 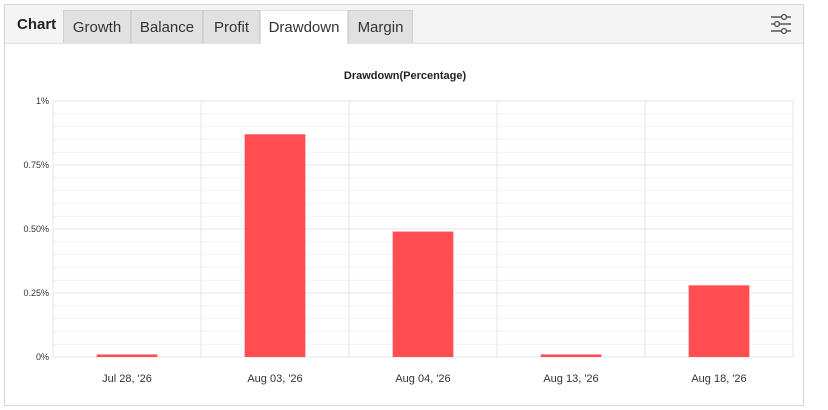 I want to click on y-tick-label: 0.75%, so click(x=36, y=165).